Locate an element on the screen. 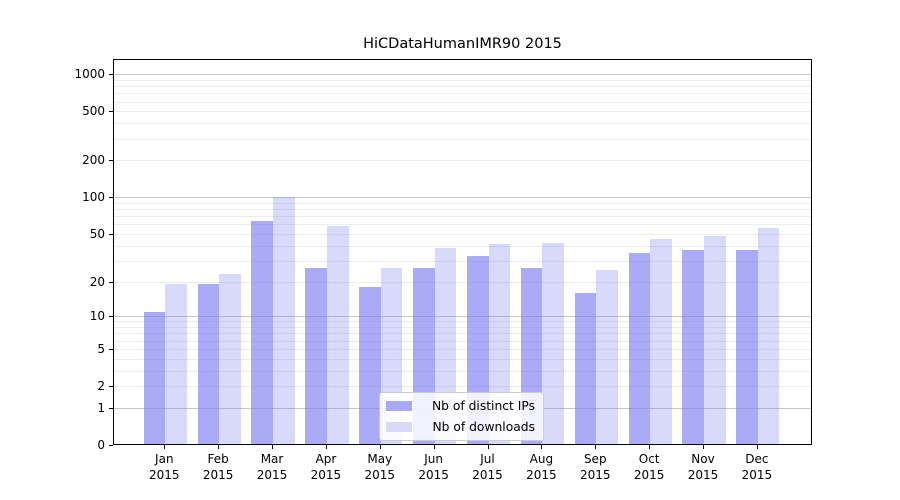 The height and width of the screenshot is (500, 900). x-tick-label-month: Nov is located at coordinates (703, 459).